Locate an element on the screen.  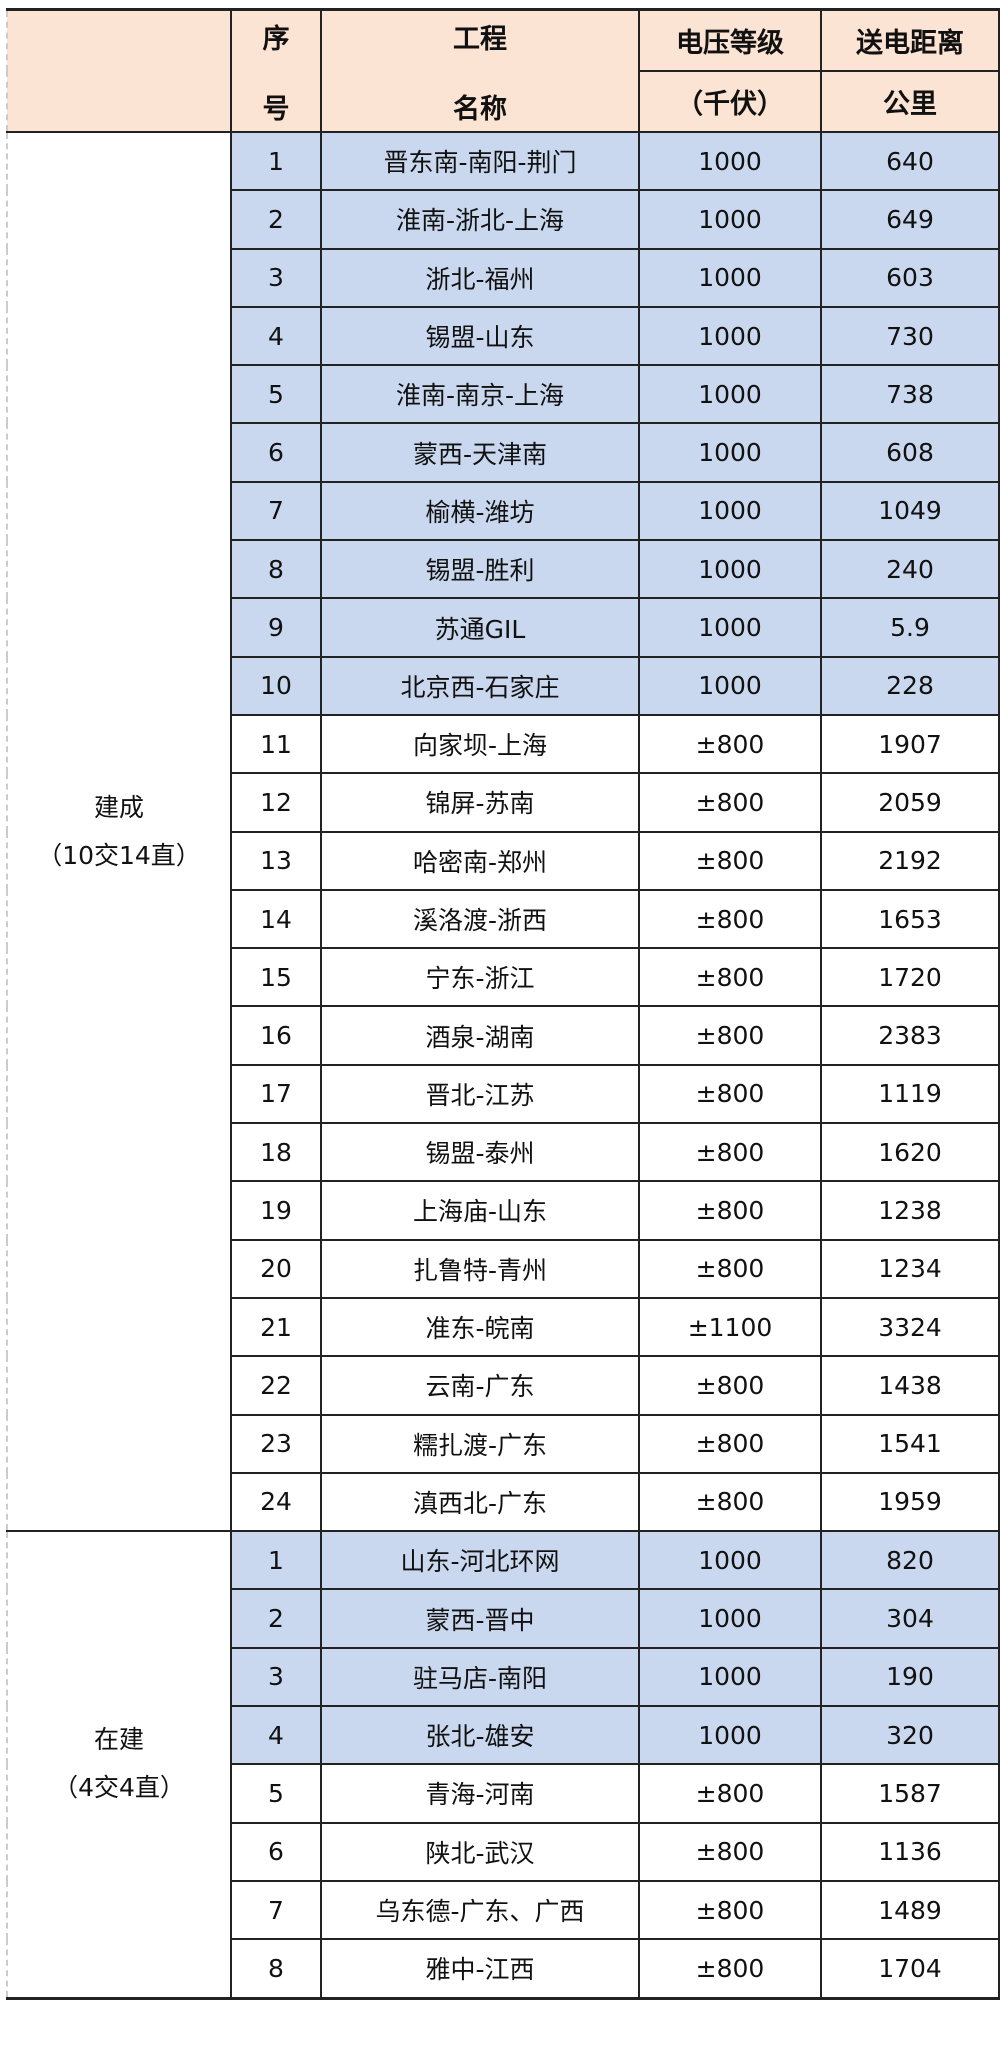
table-row: 2 蒙西-晋中 1000 304 is located at coordinates (503, 1618).